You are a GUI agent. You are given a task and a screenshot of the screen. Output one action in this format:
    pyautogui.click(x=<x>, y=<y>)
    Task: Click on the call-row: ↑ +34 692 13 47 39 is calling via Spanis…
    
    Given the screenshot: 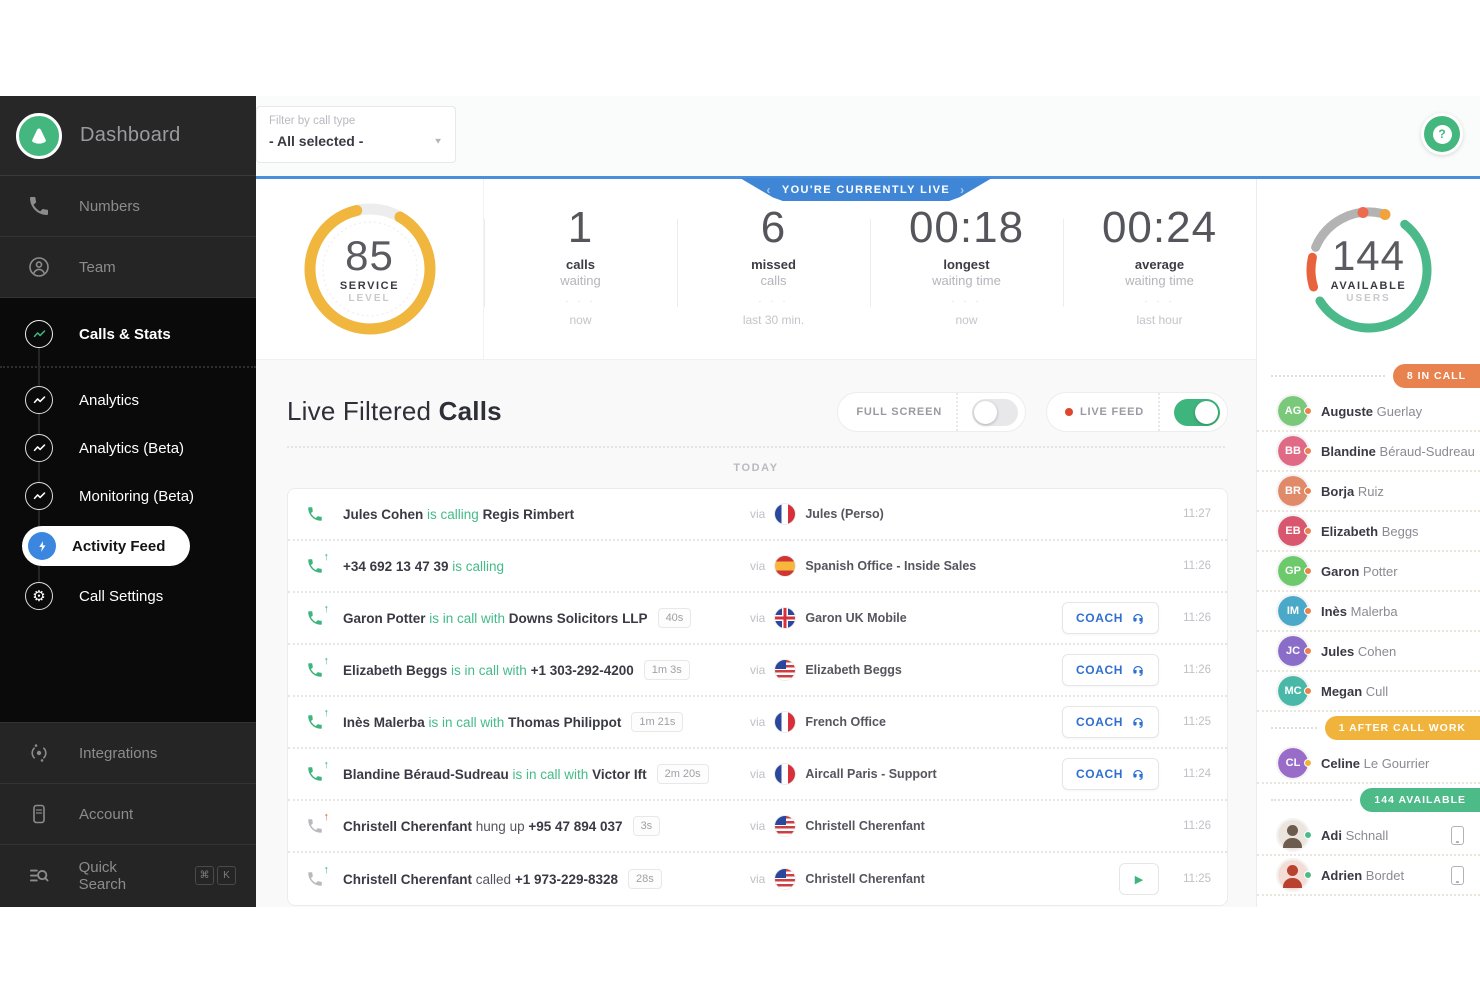 What is the action you would take?
    pyautogui.click(x=757, y=567)
    